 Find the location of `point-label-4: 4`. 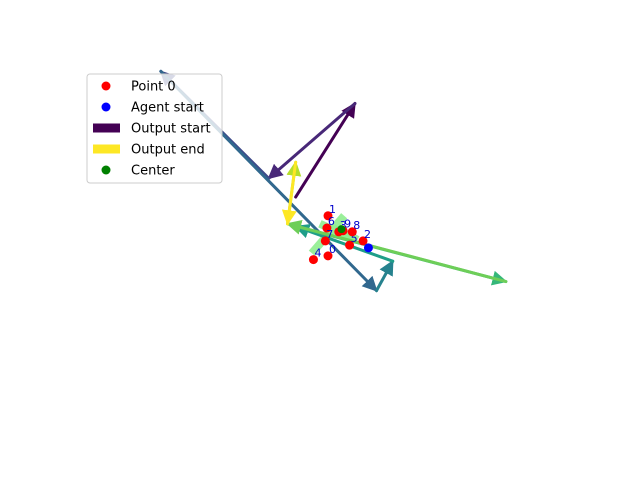

point-label-4: 4 is located at coordinates (317, 253).